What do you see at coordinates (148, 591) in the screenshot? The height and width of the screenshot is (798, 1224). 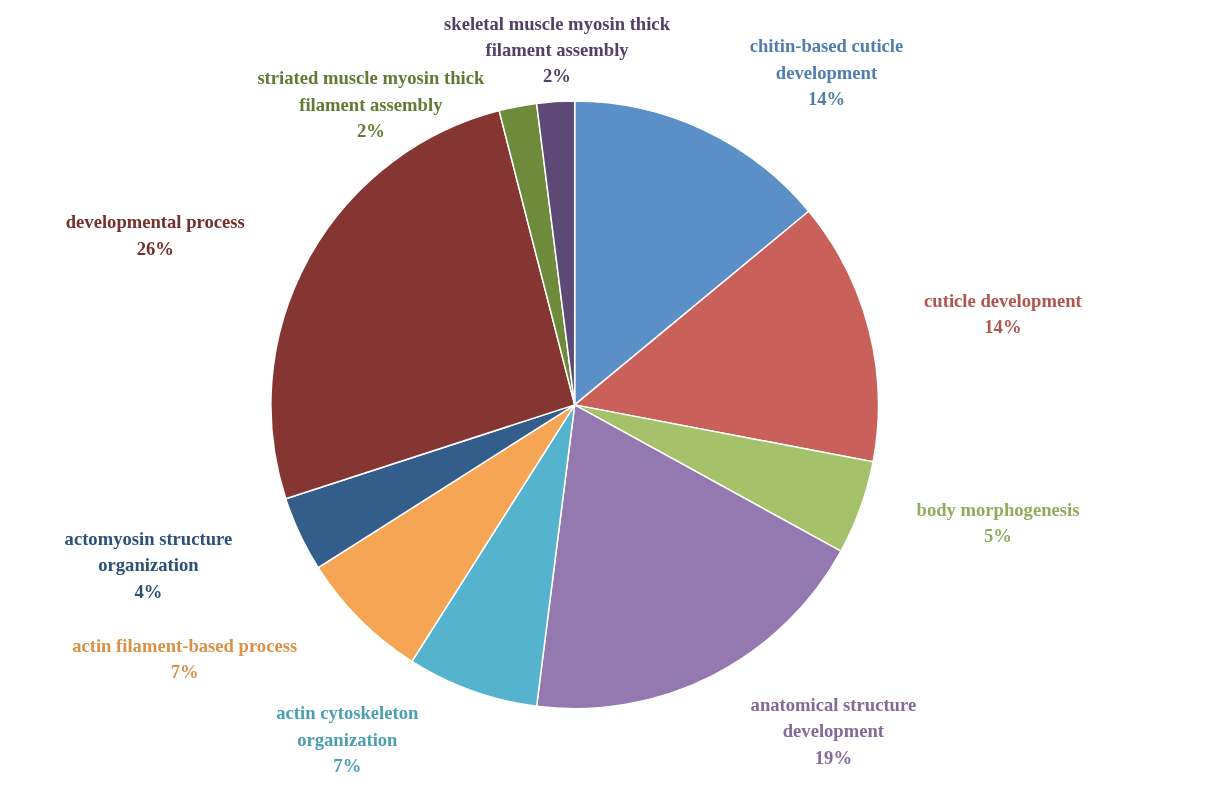 I see `data-label: 4%` at bounding box center [148, 591].